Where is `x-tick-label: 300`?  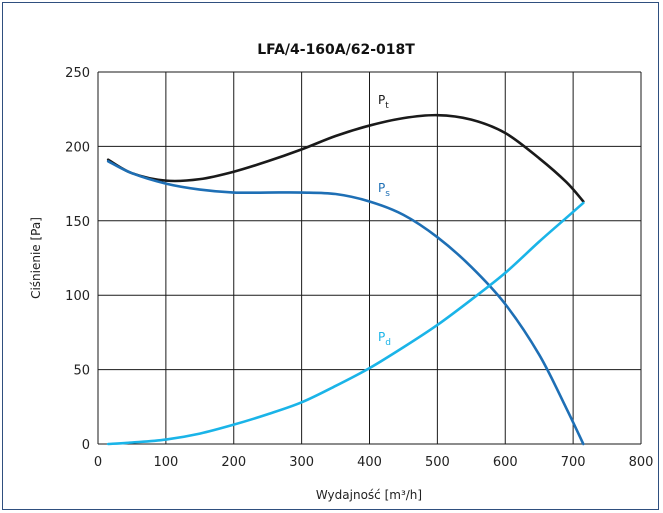 x-tick-label: 300 is located at coordinates (301, 462).